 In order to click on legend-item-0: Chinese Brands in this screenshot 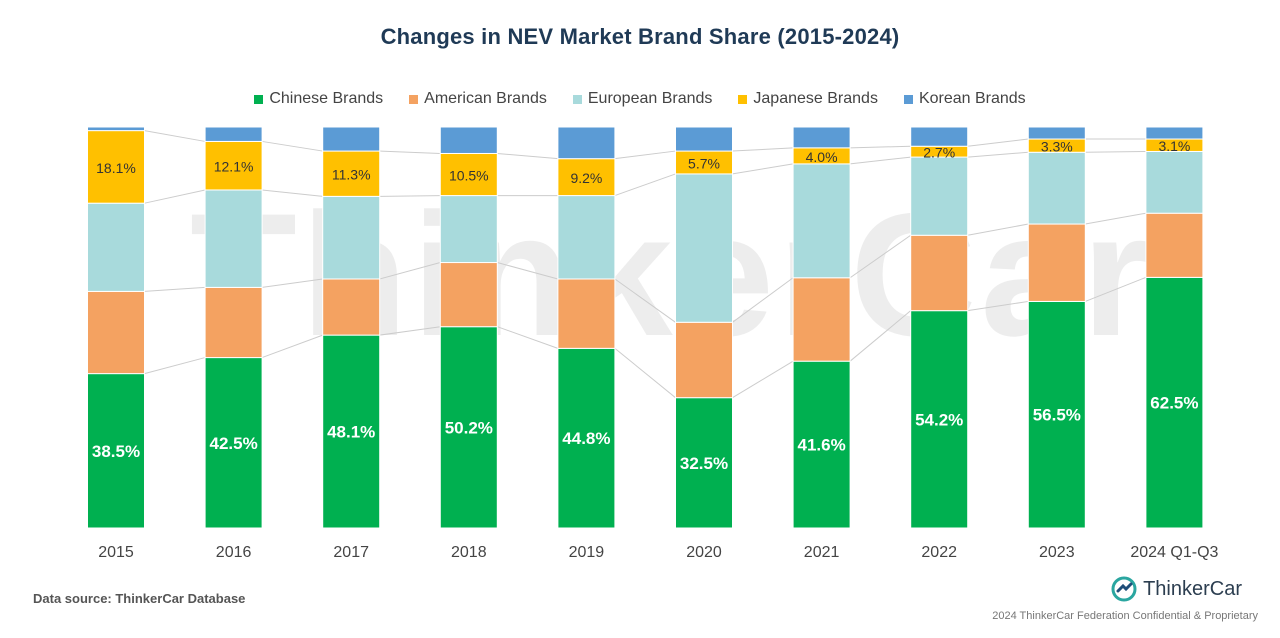, I will do `click(318, 99)`.